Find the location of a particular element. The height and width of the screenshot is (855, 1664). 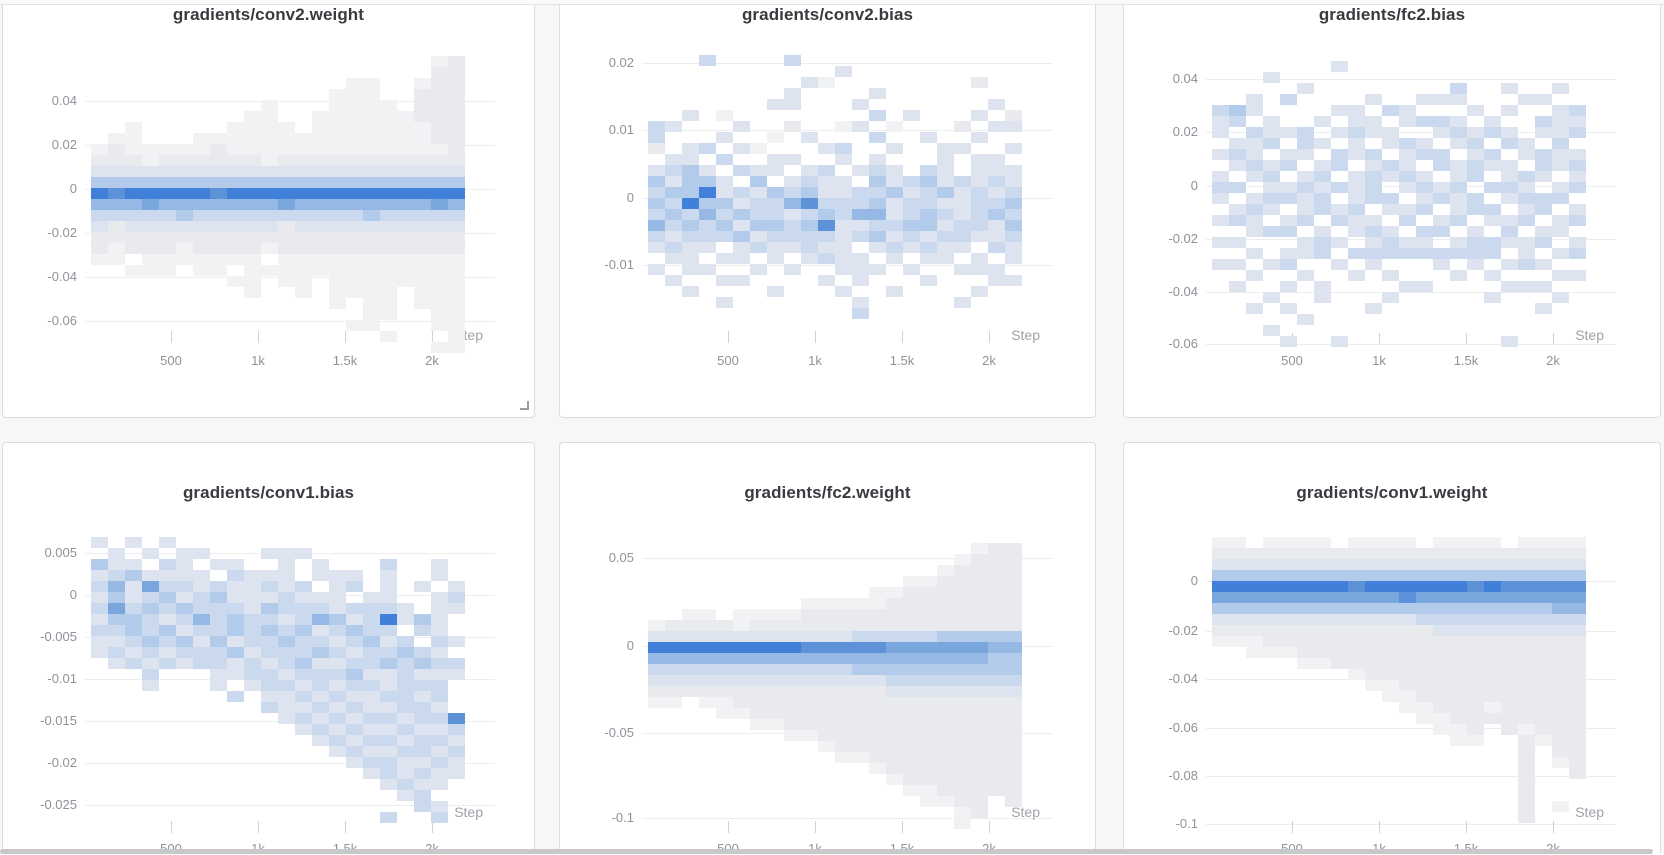

panel-resize-handle is located at coordinates (524, 405).